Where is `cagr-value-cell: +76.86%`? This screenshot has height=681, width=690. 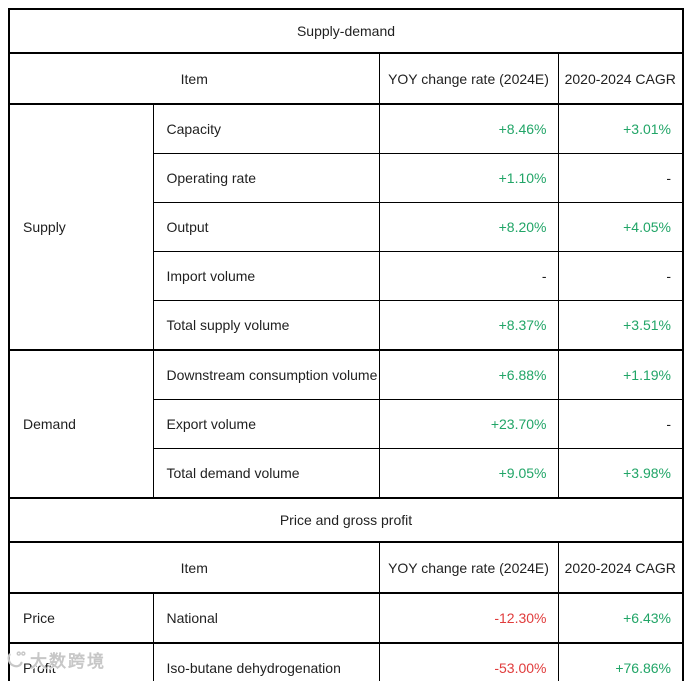
cagr-value-cell: +76.86% is located at coordinates (620, 661).